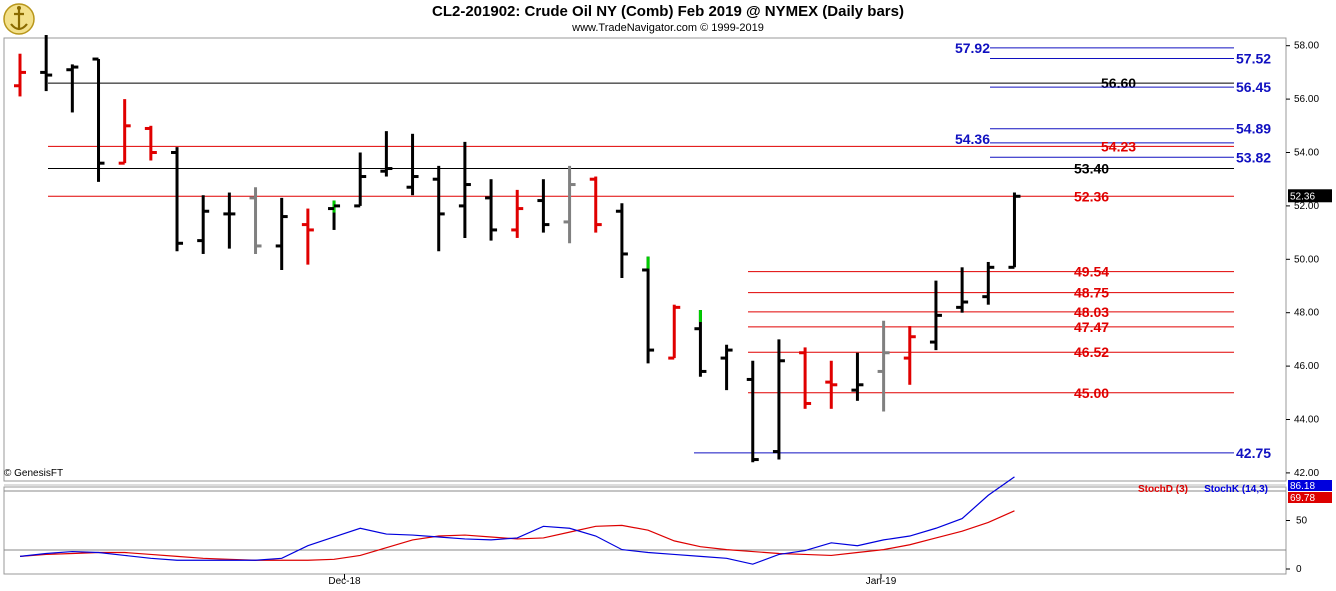  Describe the element at coordinates (1306, 313) in the screenshot. I see `y-tick-label: 48.00` at that location.